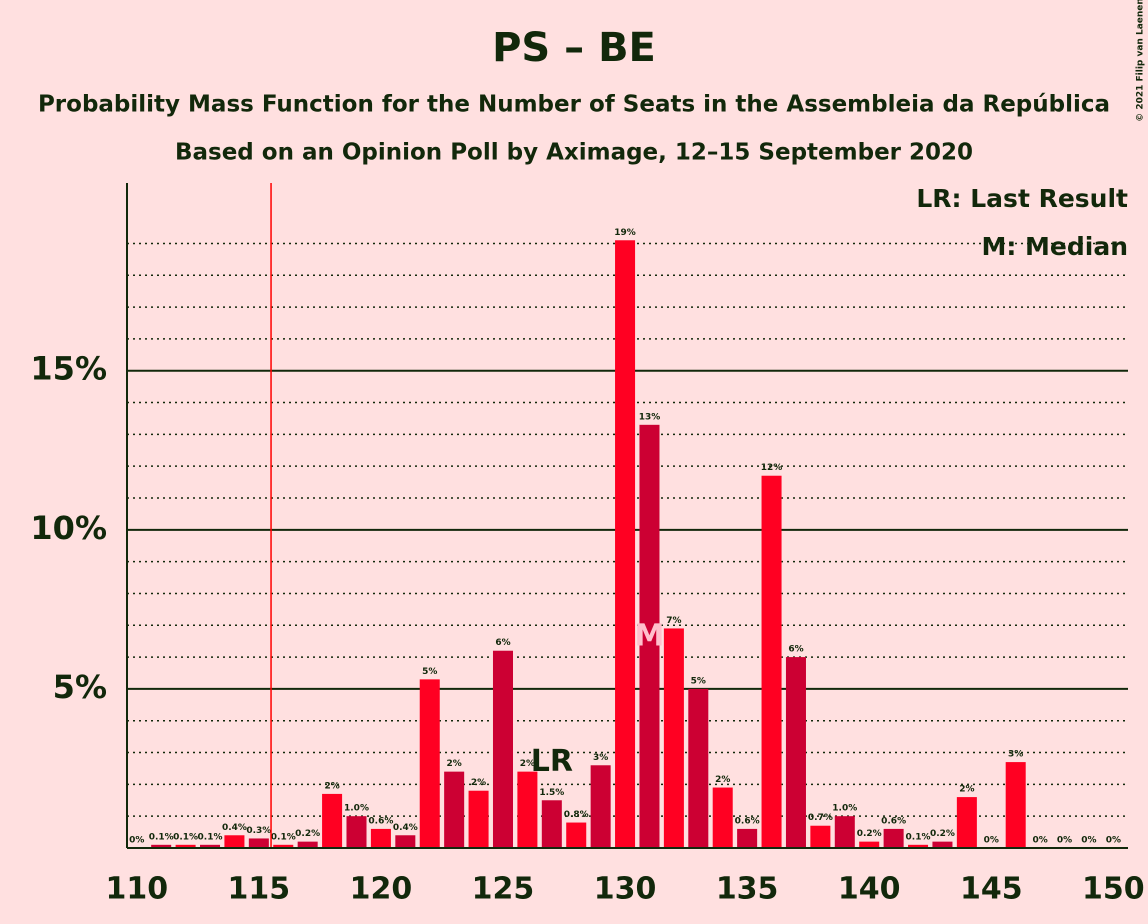 This screenshot has width=1148, height=924. I want to click on value-label: 0.3%, so click(258, 831).